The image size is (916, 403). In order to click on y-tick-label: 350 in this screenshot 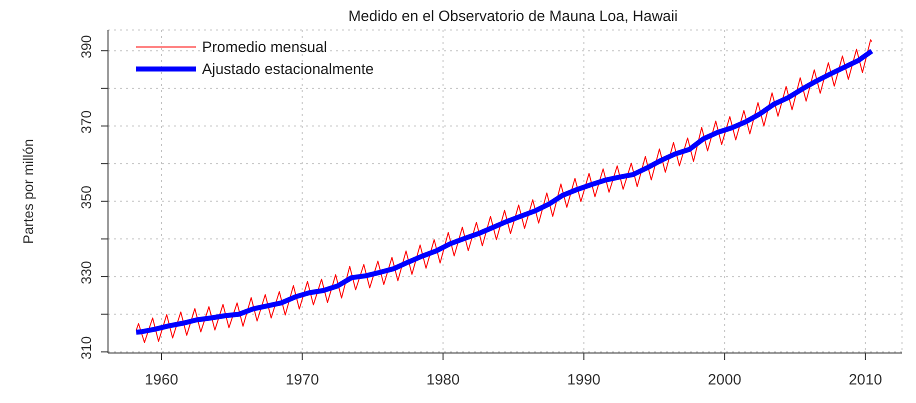, I will do `click(86, 197)`.